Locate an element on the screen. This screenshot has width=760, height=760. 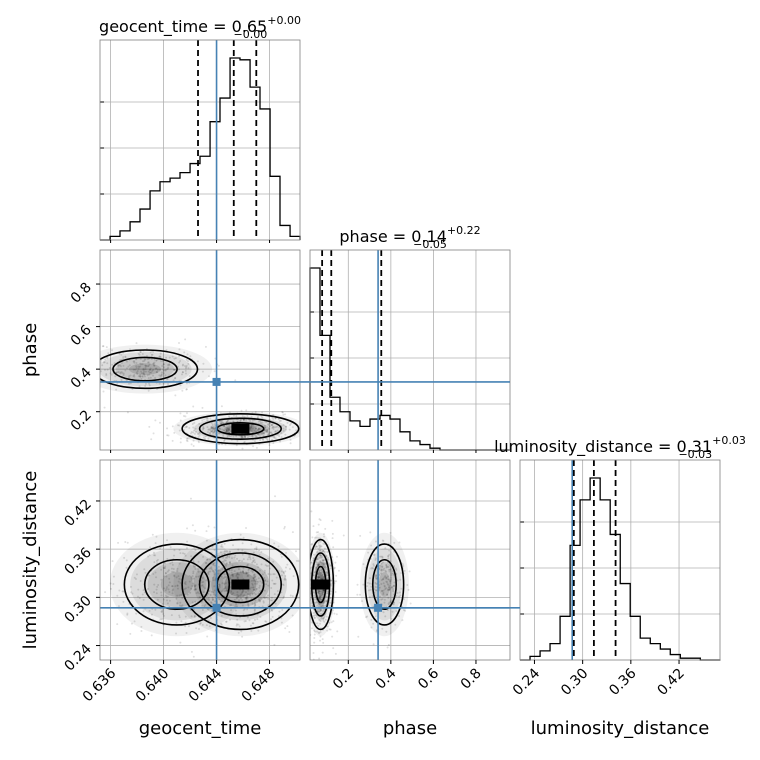
density-fill is located at coordinates (176, 584).